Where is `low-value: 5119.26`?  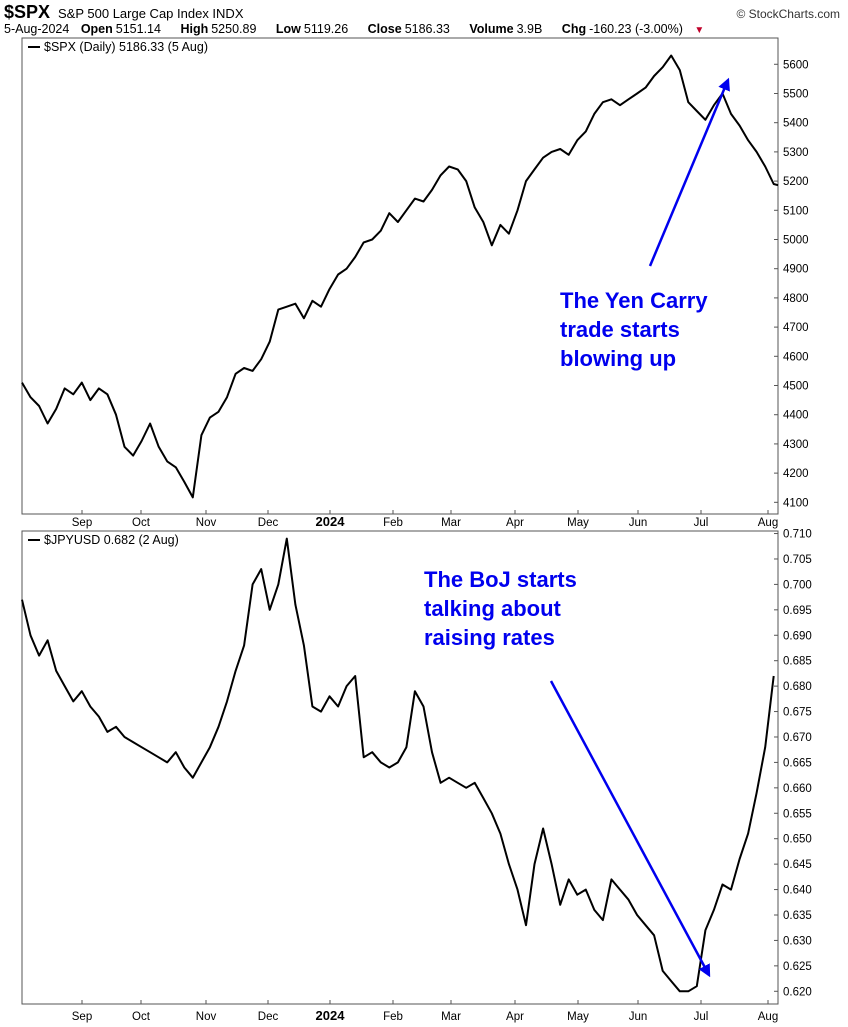 low-value: 5119.26 is located at coordinates (326, 29).